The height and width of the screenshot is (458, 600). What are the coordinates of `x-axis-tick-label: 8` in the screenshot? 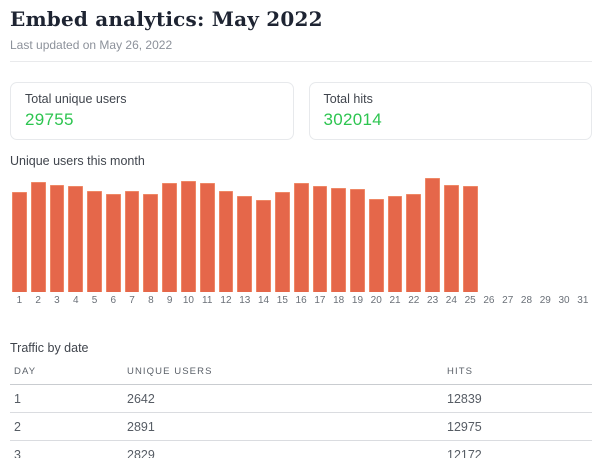 It's located at (151, 300).